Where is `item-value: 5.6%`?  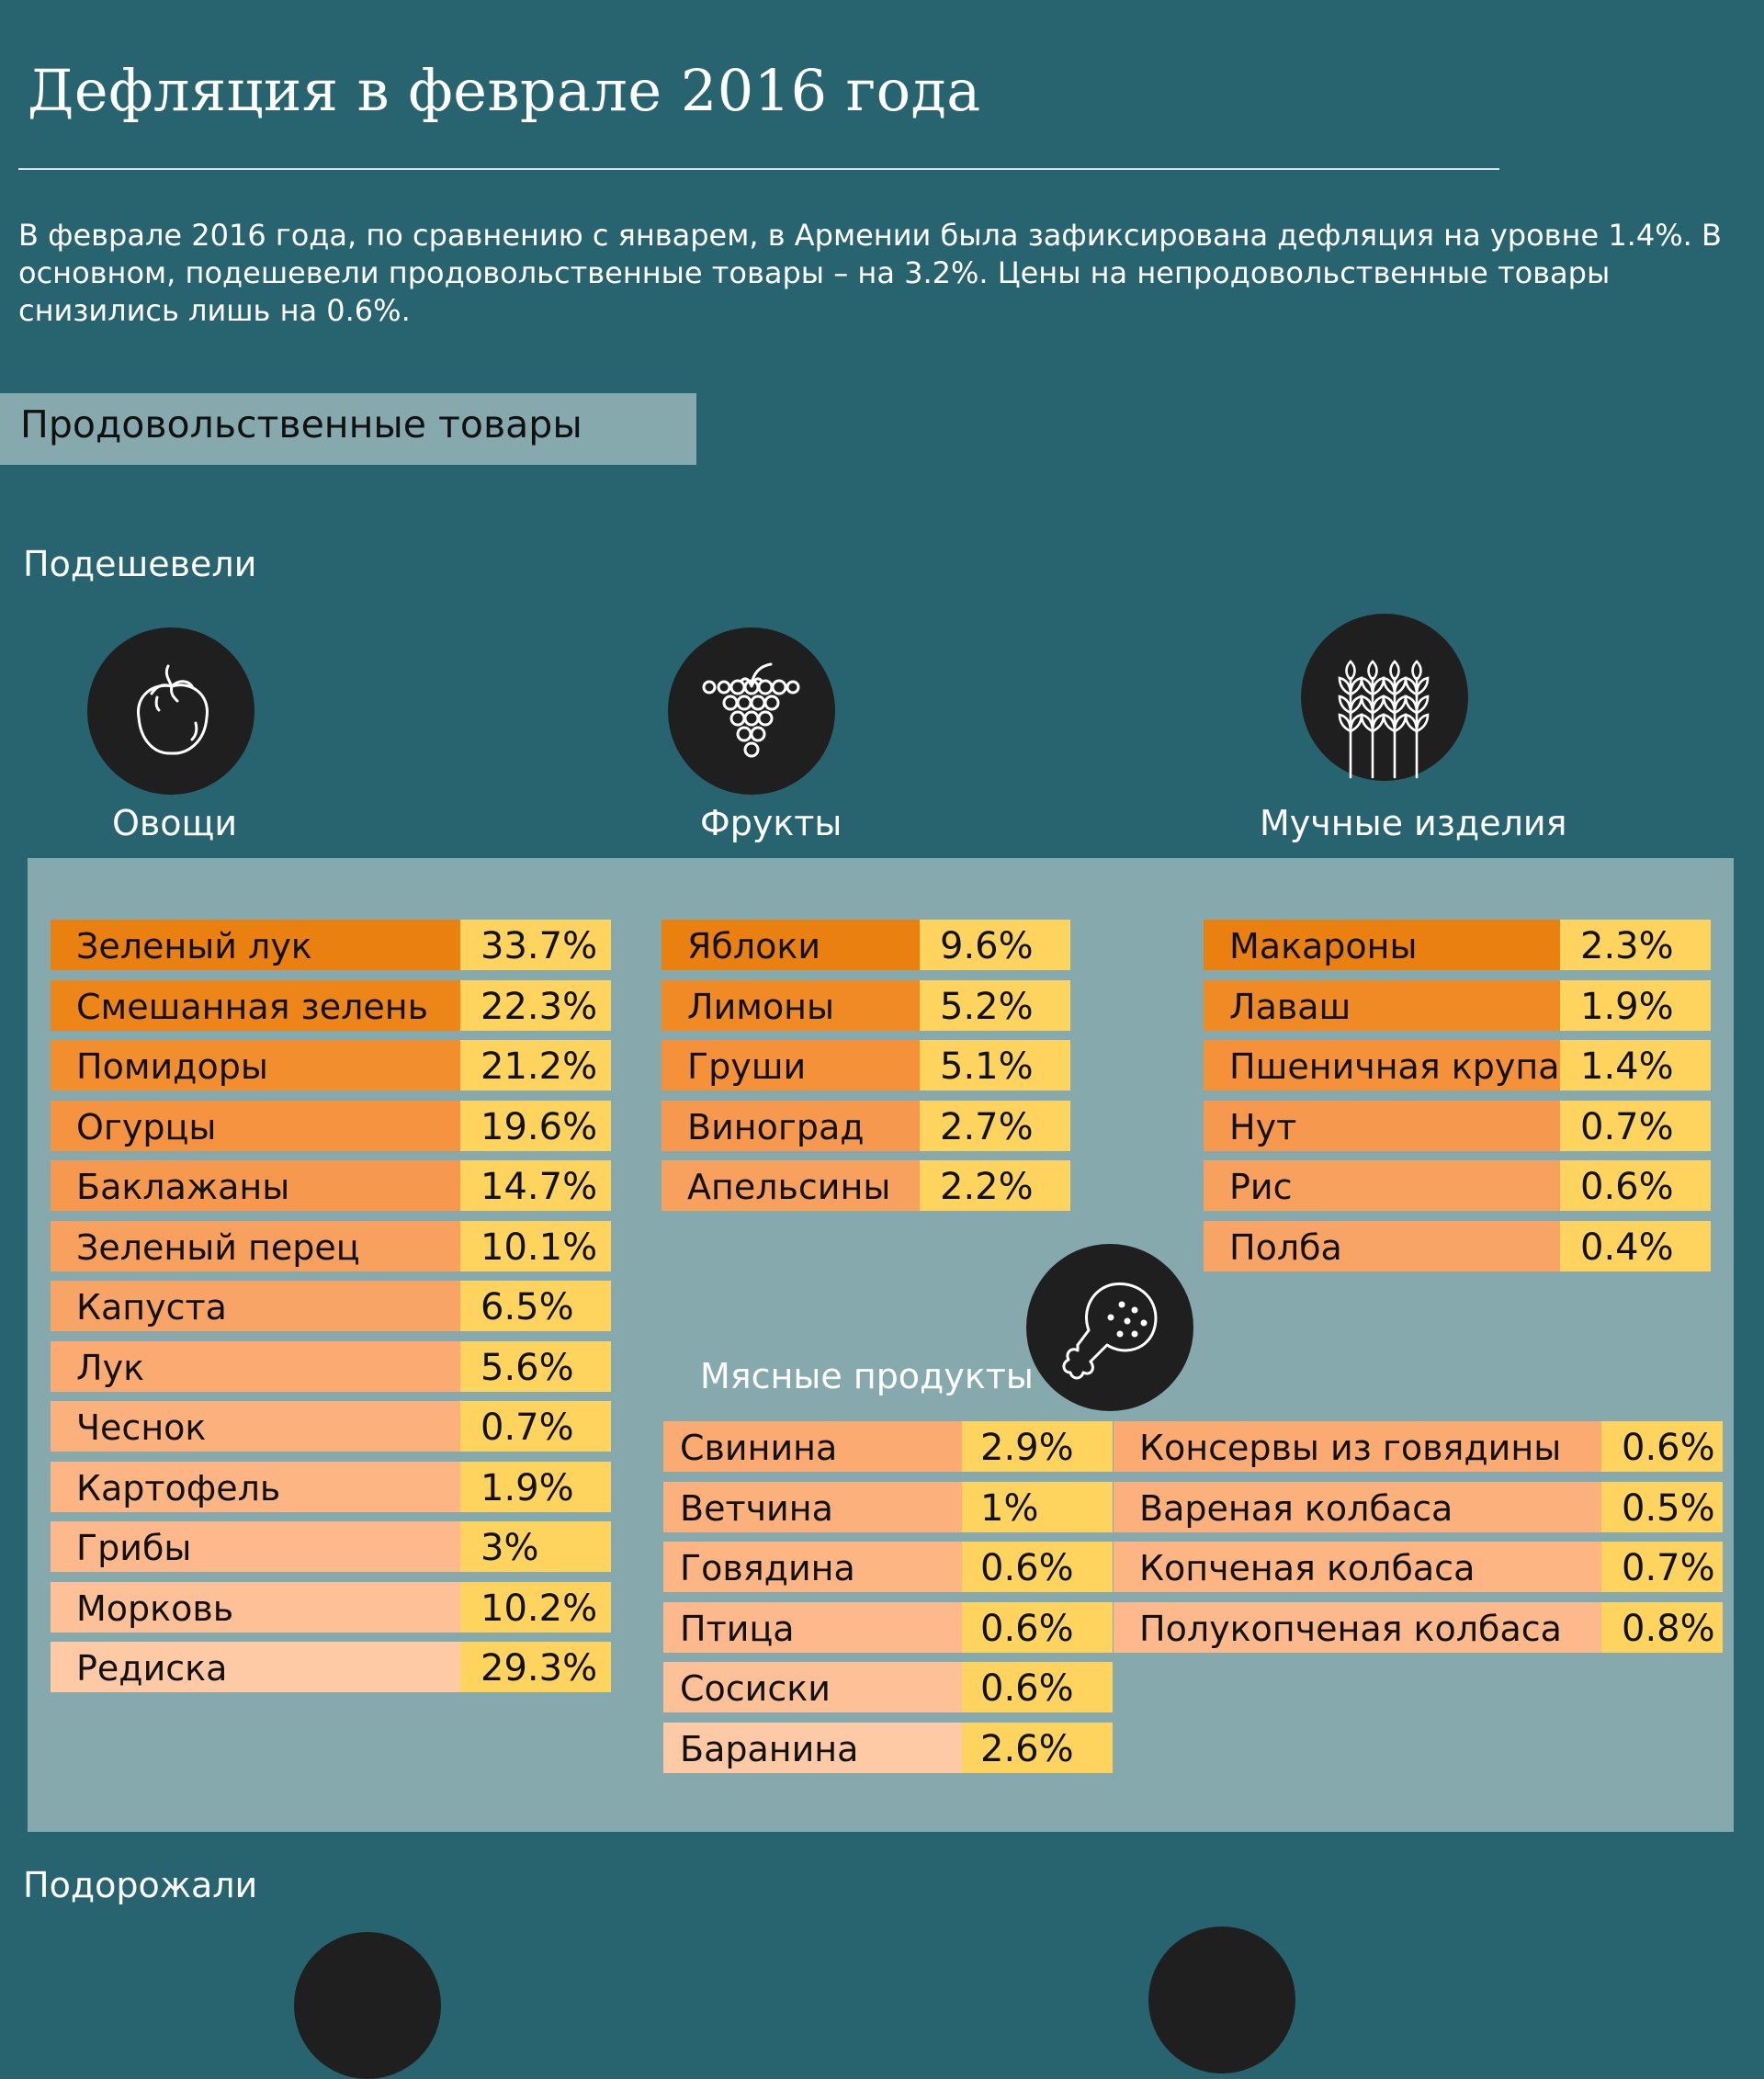 item-value: 5.6% is located at coordinates (535, 1366).